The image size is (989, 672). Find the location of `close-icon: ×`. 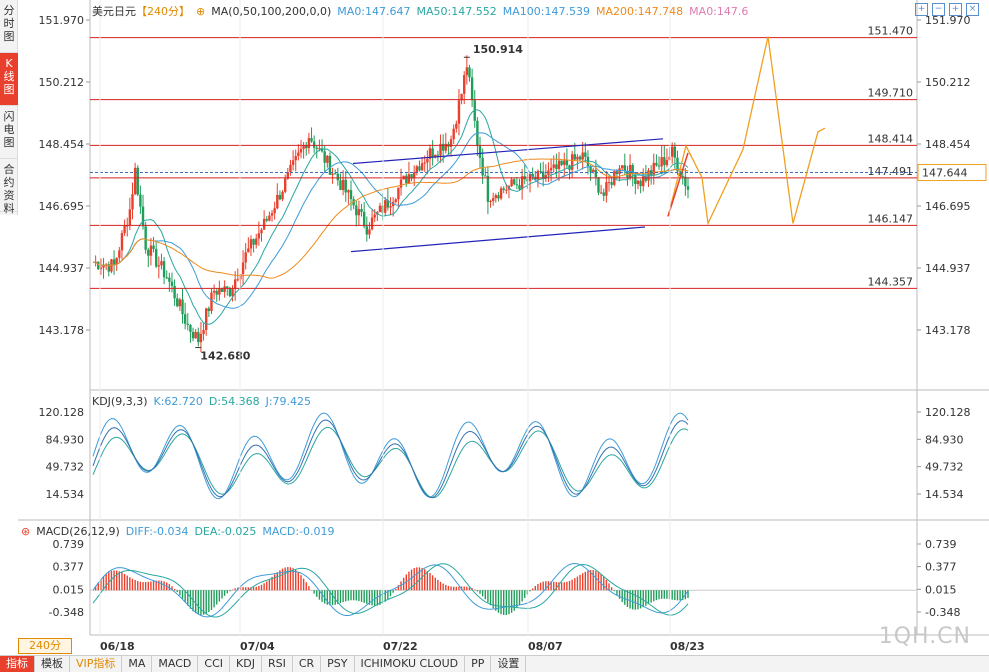

close-icon: × is located at coordinates (972, 9).